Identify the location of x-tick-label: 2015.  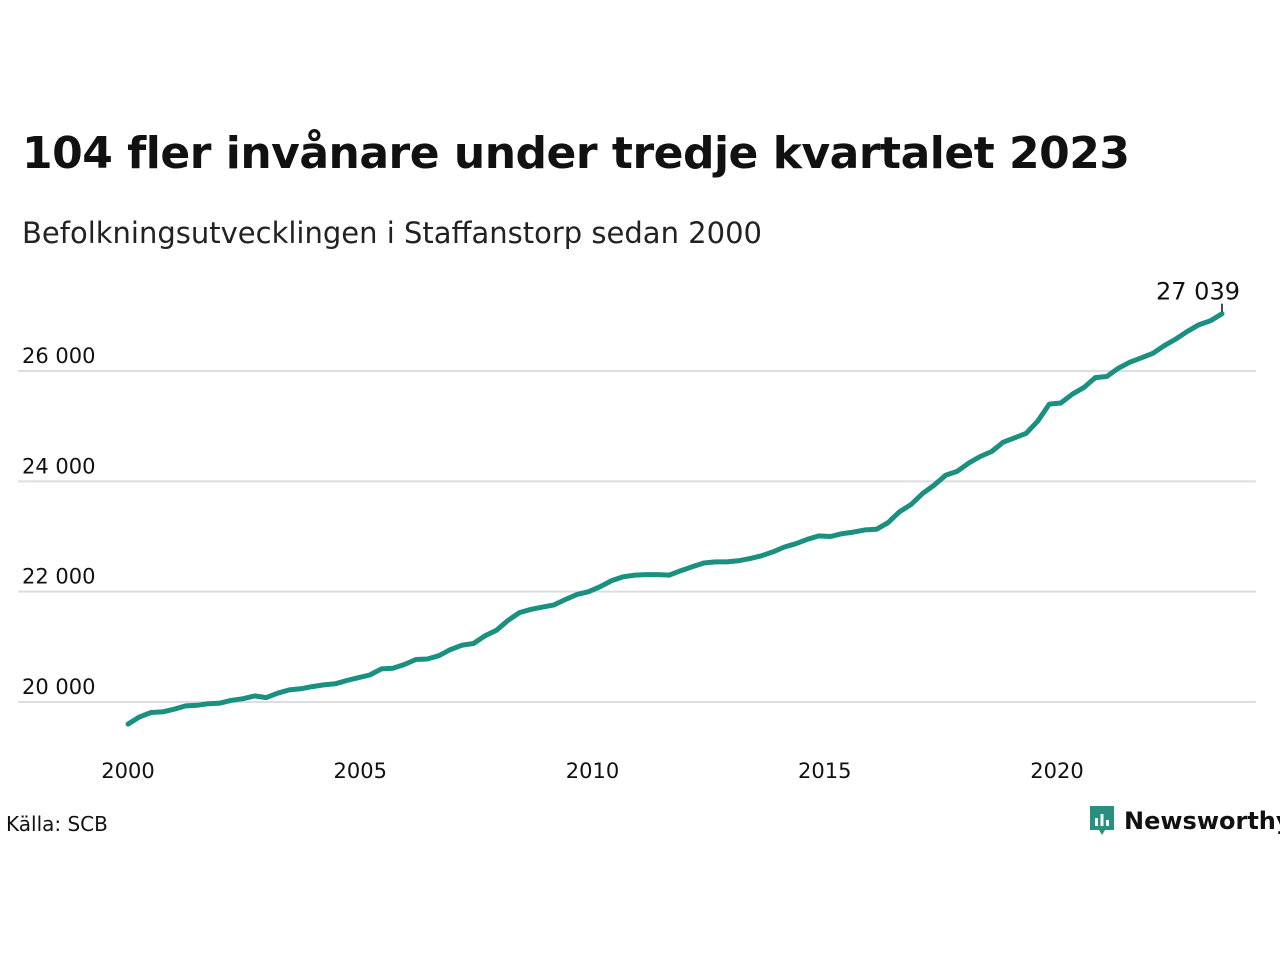
(824, 771).